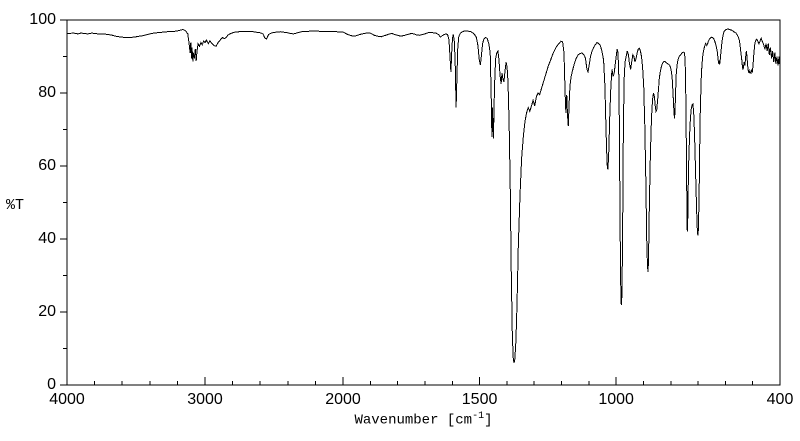  Describe the element at coordinates (47, 165) in the screenshot. I see `y-axis-tick-label: 60` at that location.